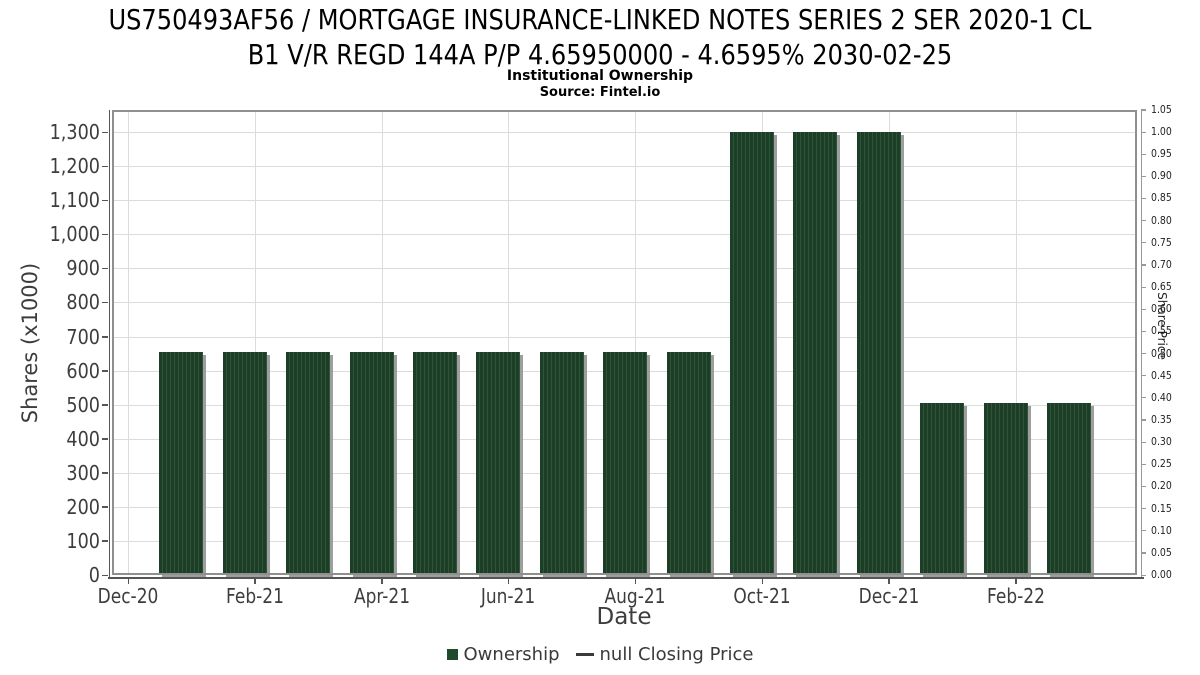 The width and height of the screenshot is (1200, 675). I want to click on right-tick-label: 0.10, so click(1161, 530).